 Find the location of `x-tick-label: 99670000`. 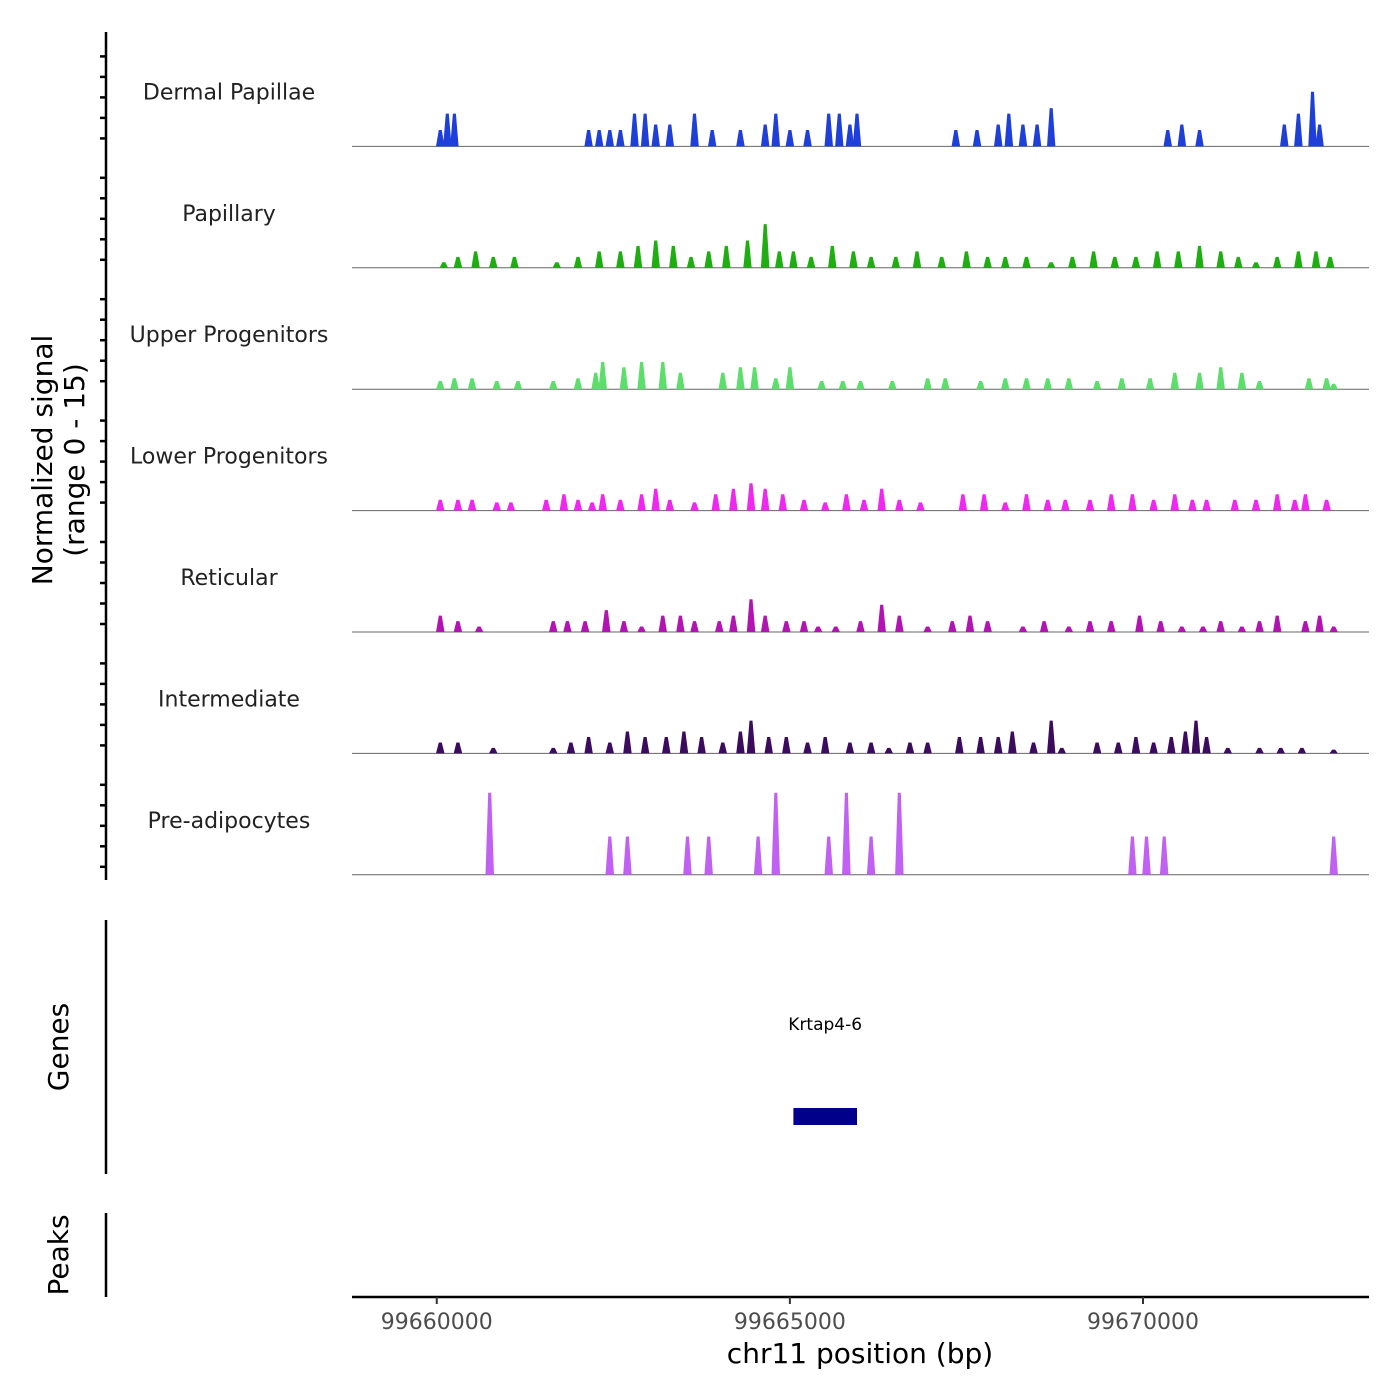

x-tick-label: 99670000 is located at coordinates (1143, 1322).